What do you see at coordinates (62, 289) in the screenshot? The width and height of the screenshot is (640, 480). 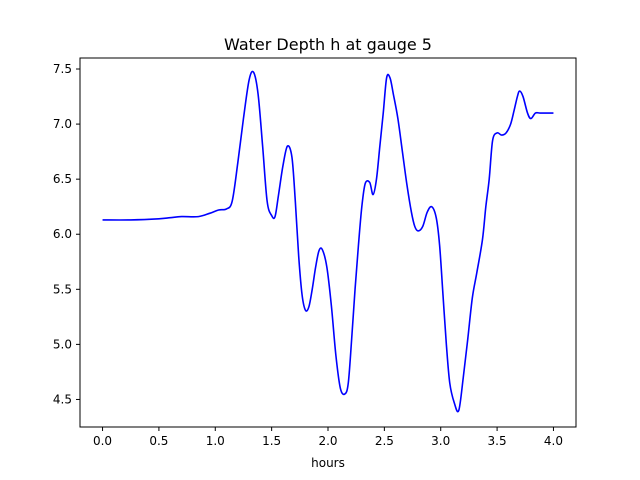 I see `y-tick-label: 5.5` at bounding box center [62, 289].